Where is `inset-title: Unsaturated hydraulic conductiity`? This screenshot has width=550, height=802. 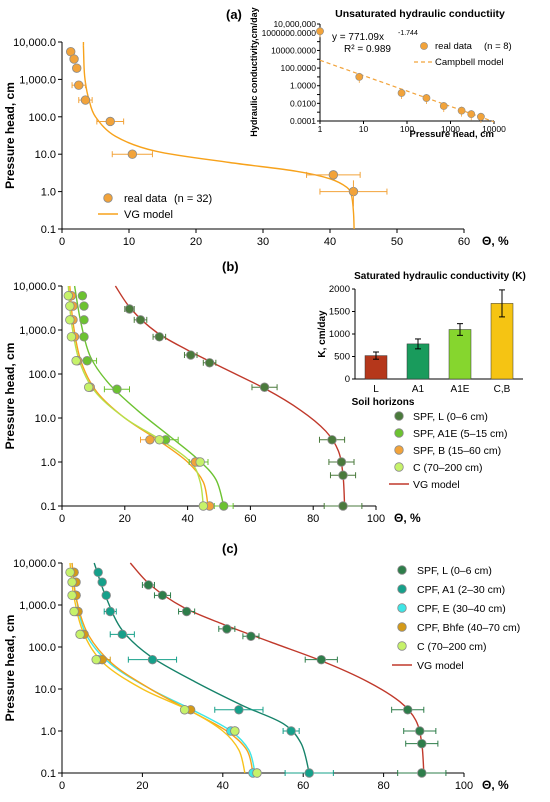
inset-title: Unsaturated hydraulic conductiity is located at coordinates (420, 14).